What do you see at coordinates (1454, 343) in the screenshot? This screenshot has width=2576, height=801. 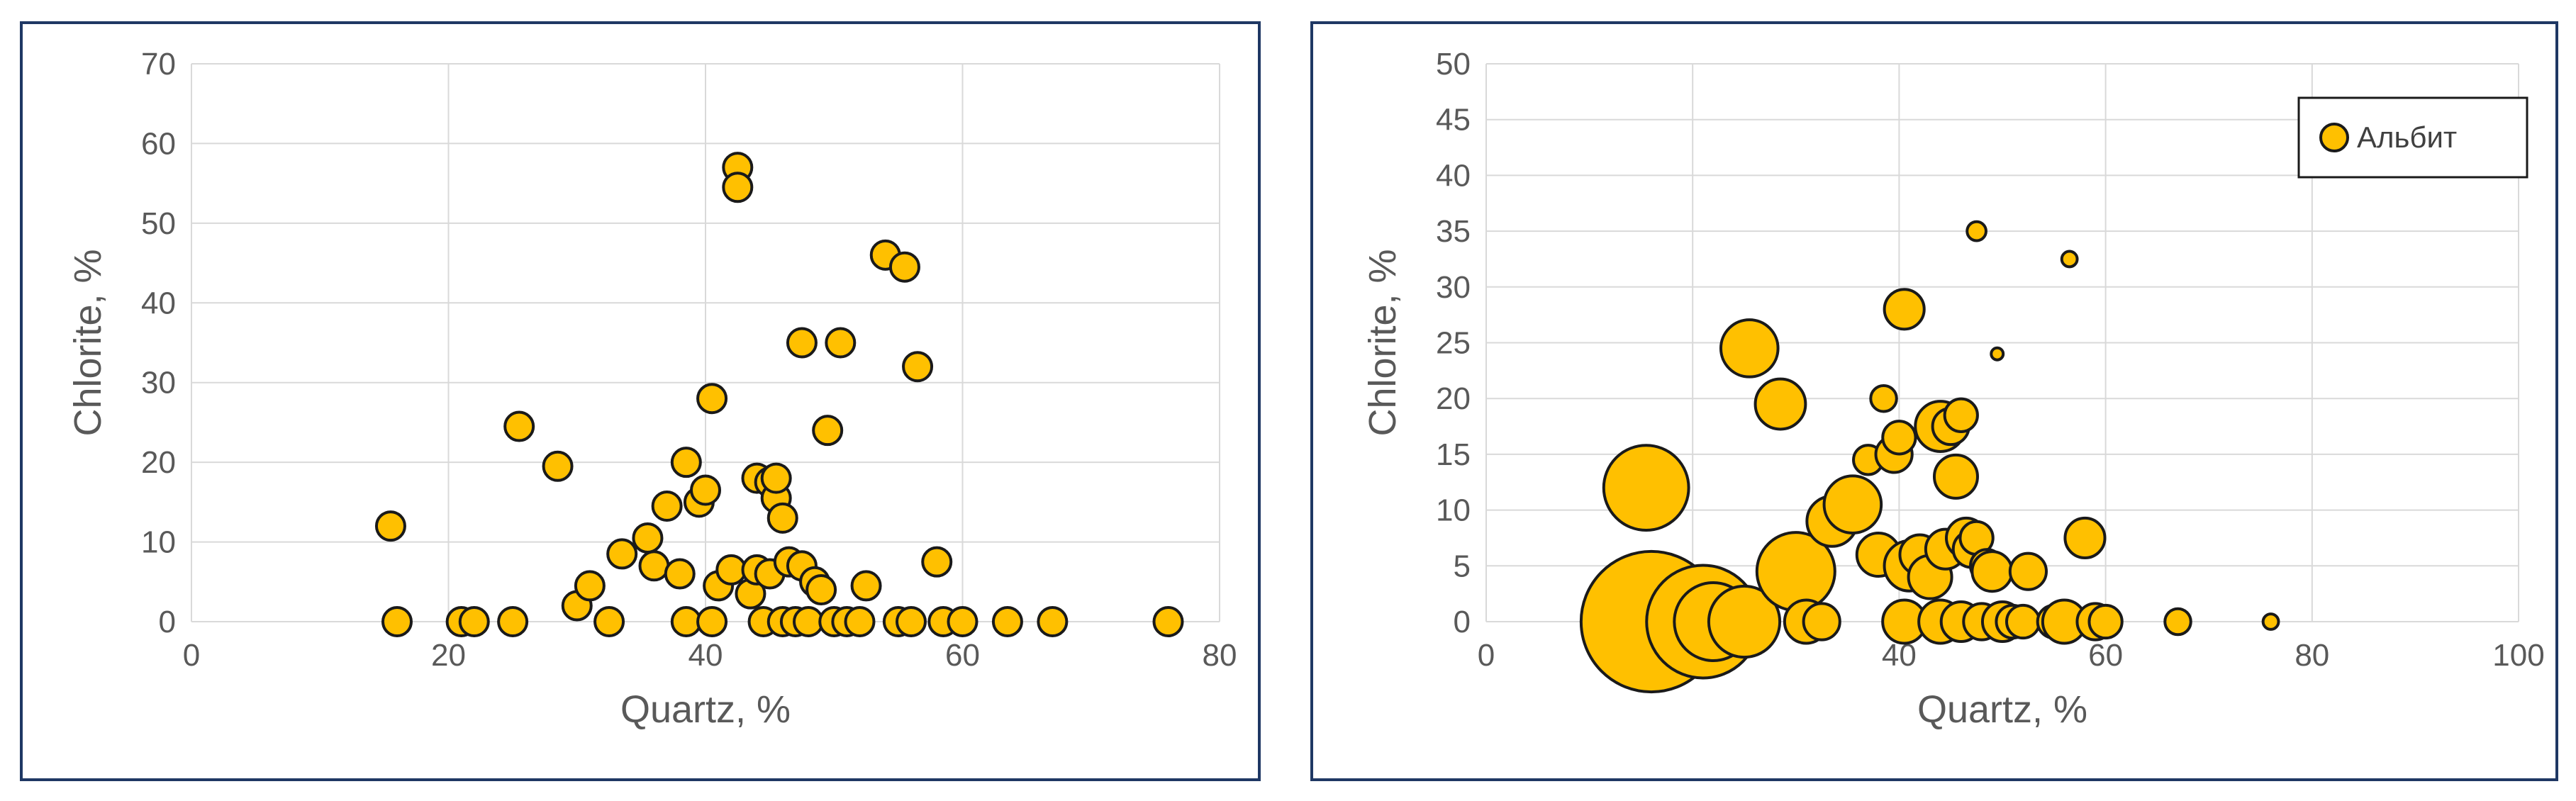 I see `y-tick-label: 25` at bounding box center [1454, 343].